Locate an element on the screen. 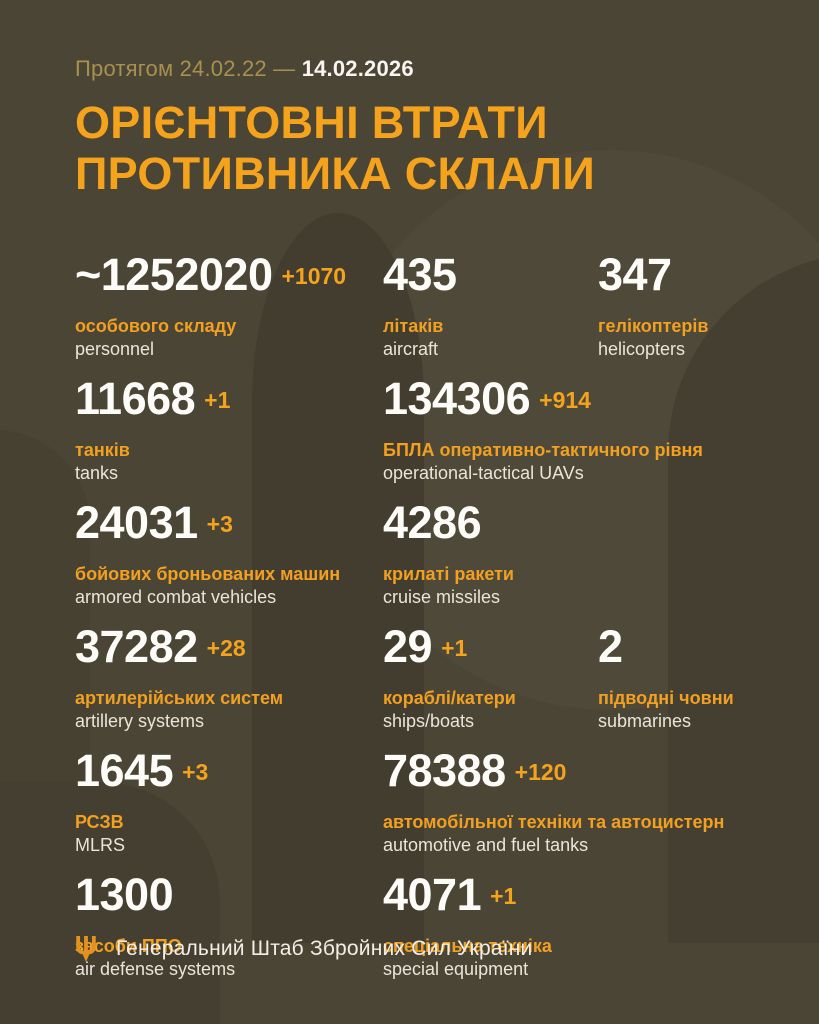 This screenshot has height=1024, width=819. background-trident-right-prong is located at coordinates (743, 598).